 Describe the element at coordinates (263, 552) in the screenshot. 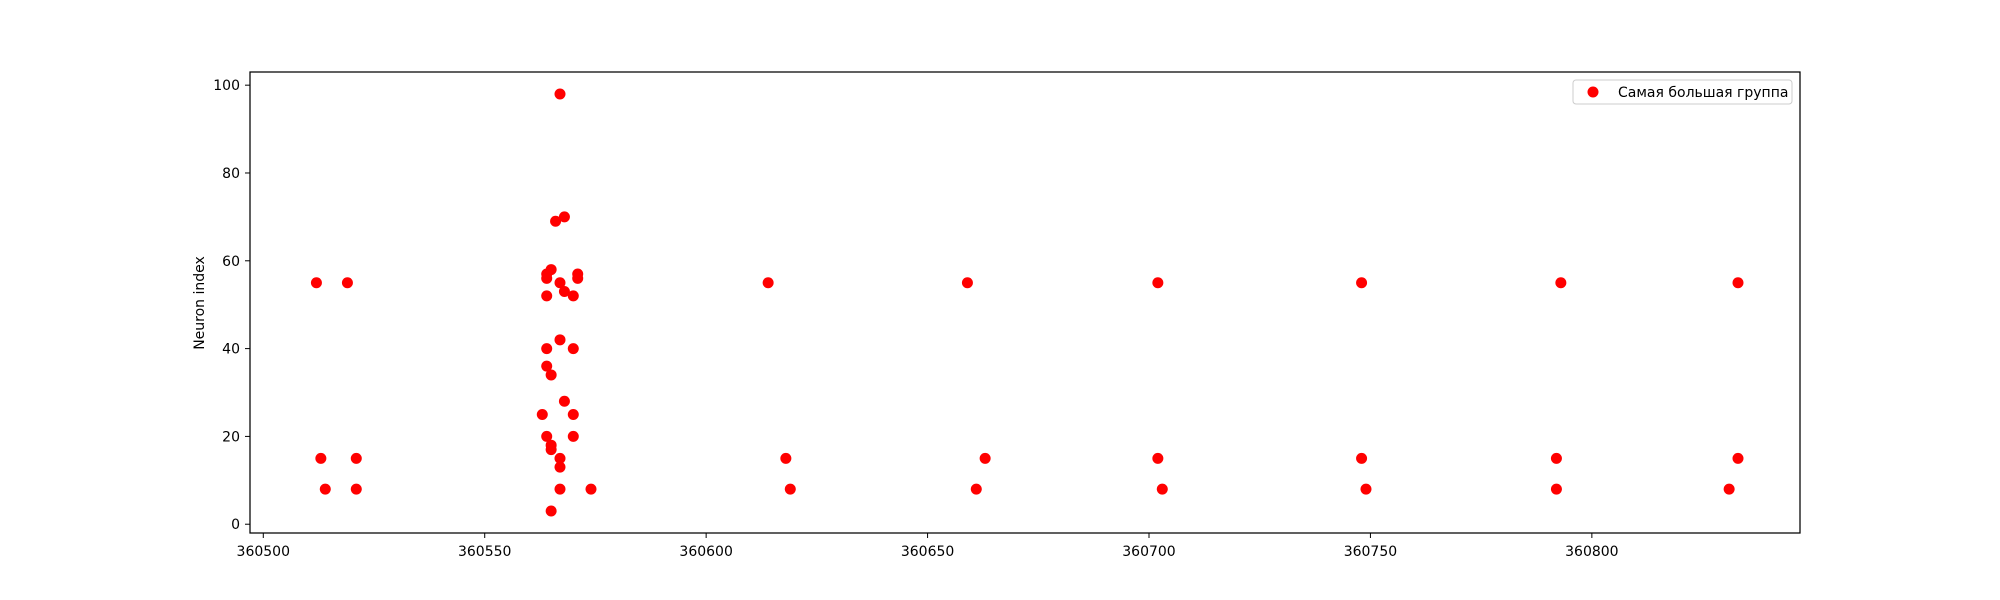

I see `x-tick-label: 360500` at that location.